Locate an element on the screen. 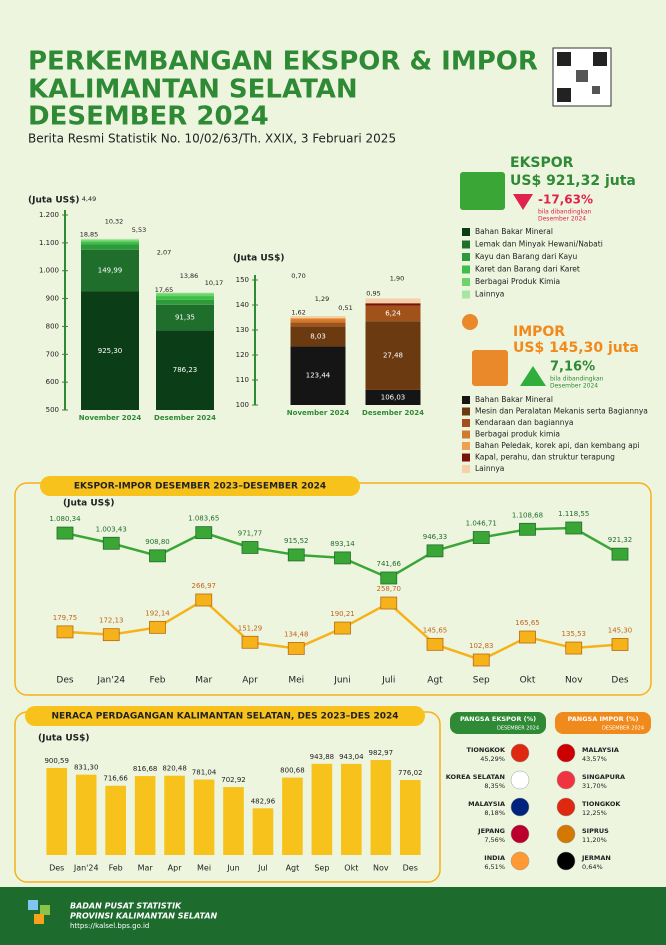 The height and width of the screenshot is (945, 666). legend-label: Berbagai Produk Kimia is located at coordinates (517, 281).